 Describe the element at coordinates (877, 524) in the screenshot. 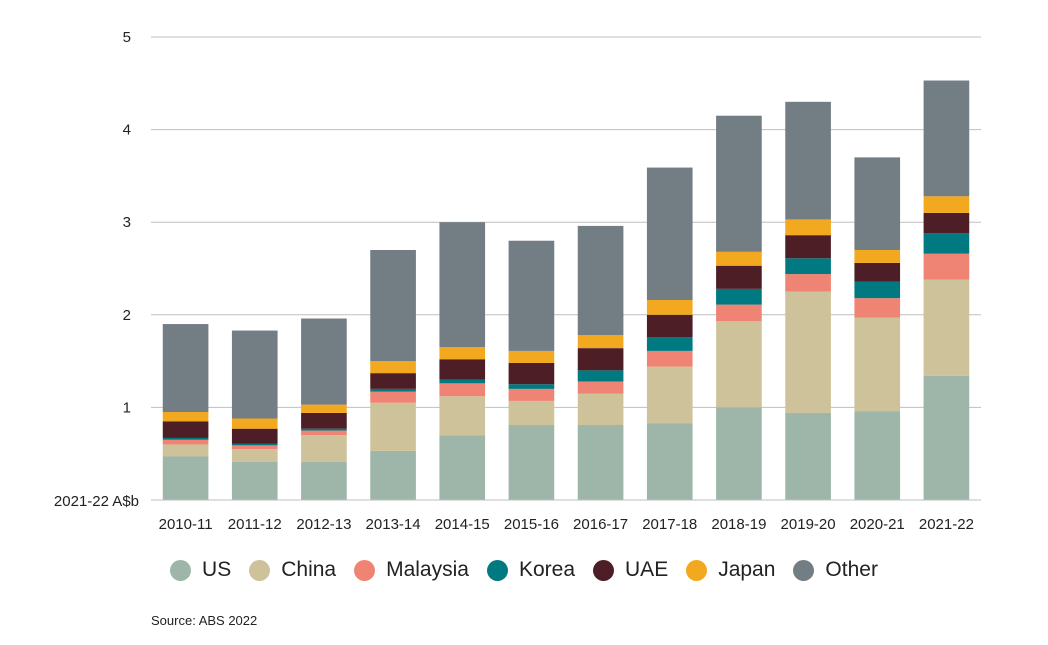

I see `x-tick-label: 2020-21` at that location.